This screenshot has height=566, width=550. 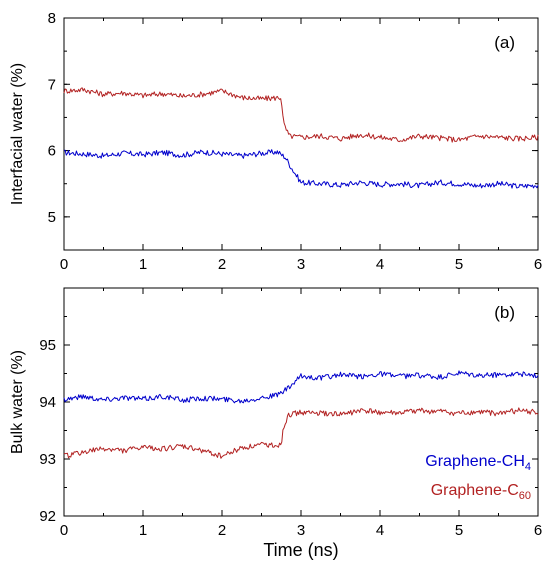 I want to click on panel-b-ytick-label: 95, so click(x=47, y=345).